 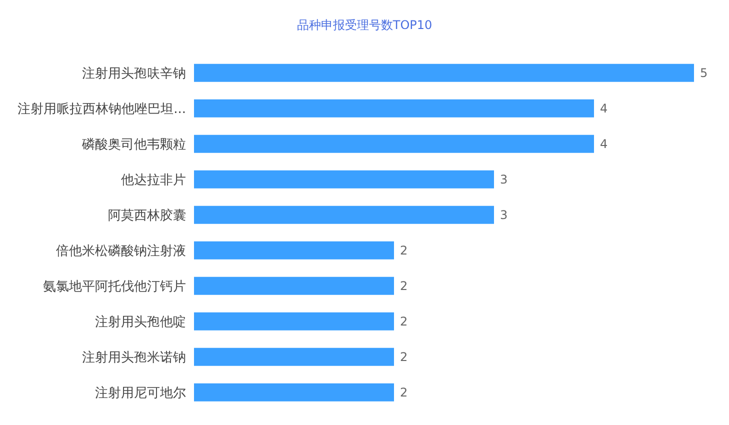 What do you see at coordinates (140, 322) in the screenshot?
I see `y-tick-label: 注射用头孢他啶` at bounding box center [140, 322].